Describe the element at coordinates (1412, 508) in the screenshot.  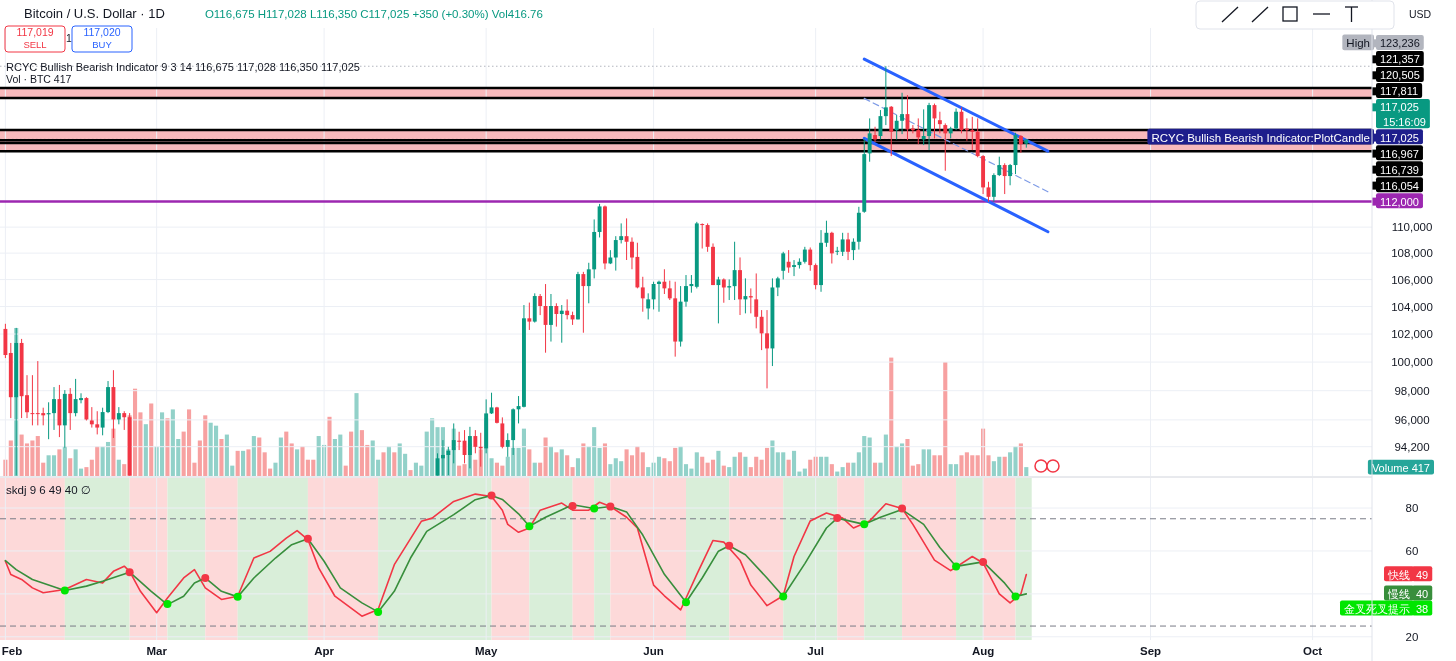
I see `y-tick-label: 80` at that location.